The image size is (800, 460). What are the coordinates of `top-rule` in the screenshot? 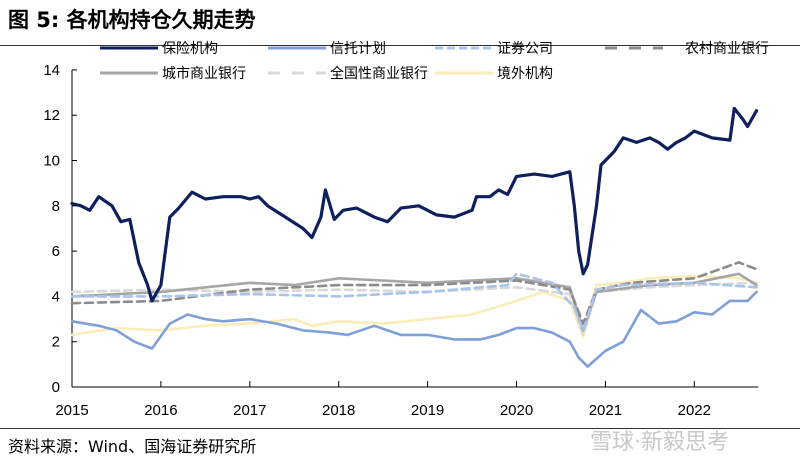 It's located at (400, 45).